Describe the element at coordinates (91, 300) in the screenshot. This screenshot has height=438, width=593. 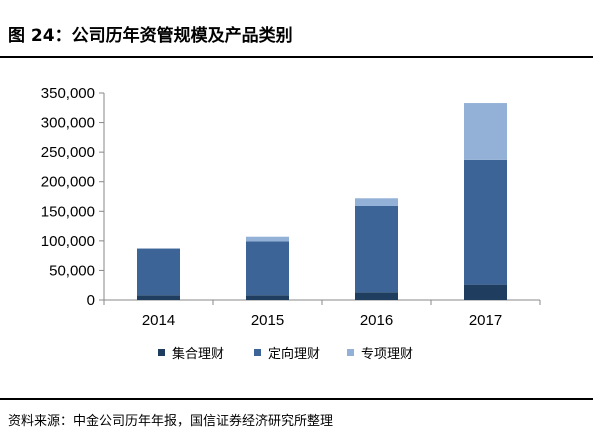
I see `y-tick-label: 0` at that location.